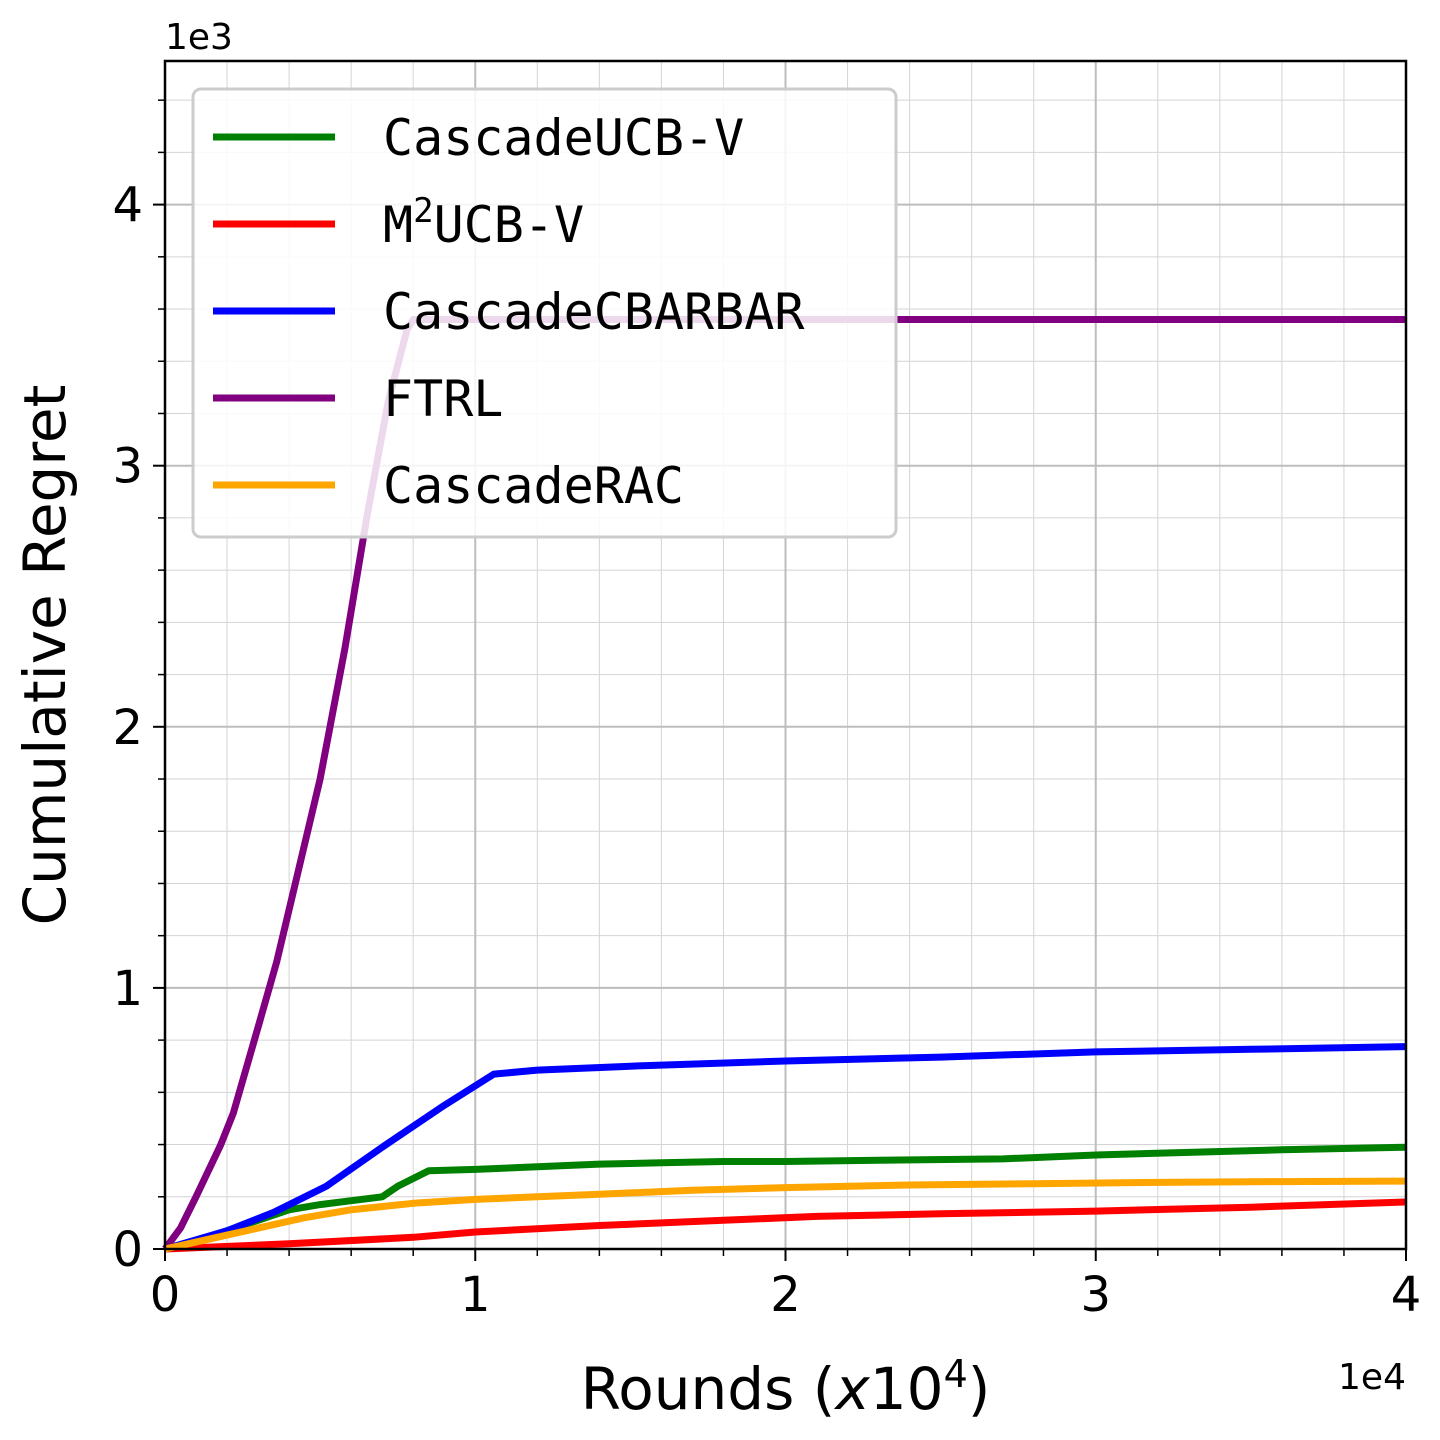 The image size is (1440, 1440). I want to click on legend-label-m2ucb-v: M2UCB-V, so click(483, 222).